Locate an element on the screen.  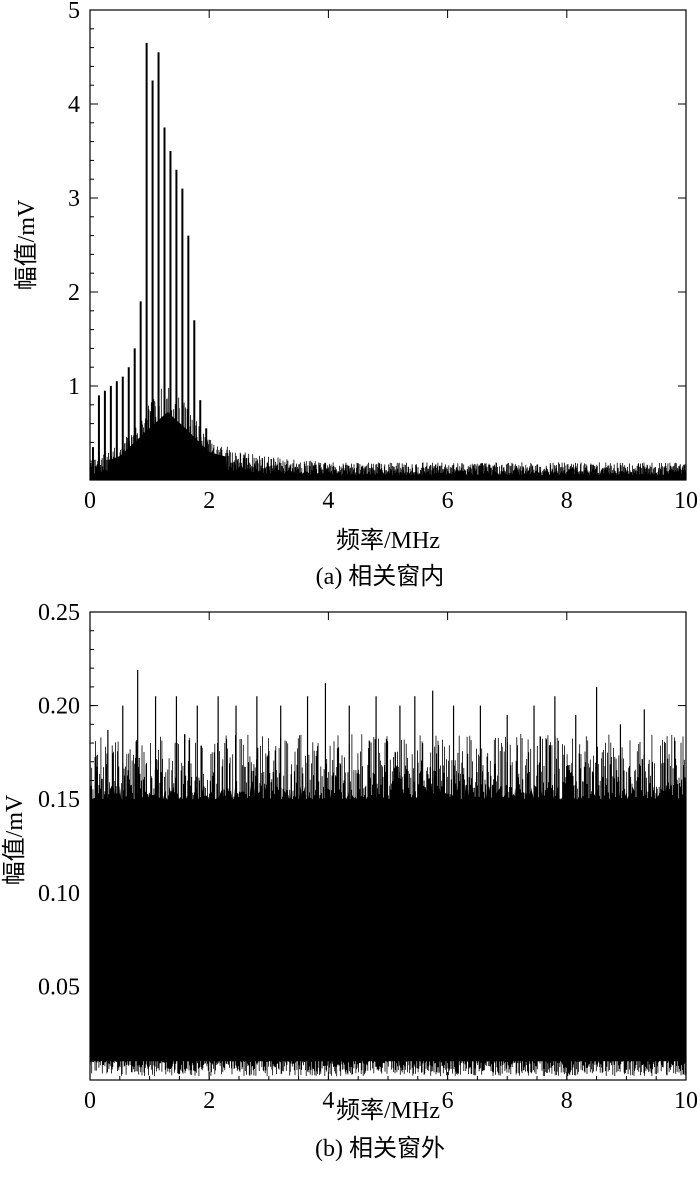
chart-a-x-tick-label: 4 is located at coordinates (328, 501).